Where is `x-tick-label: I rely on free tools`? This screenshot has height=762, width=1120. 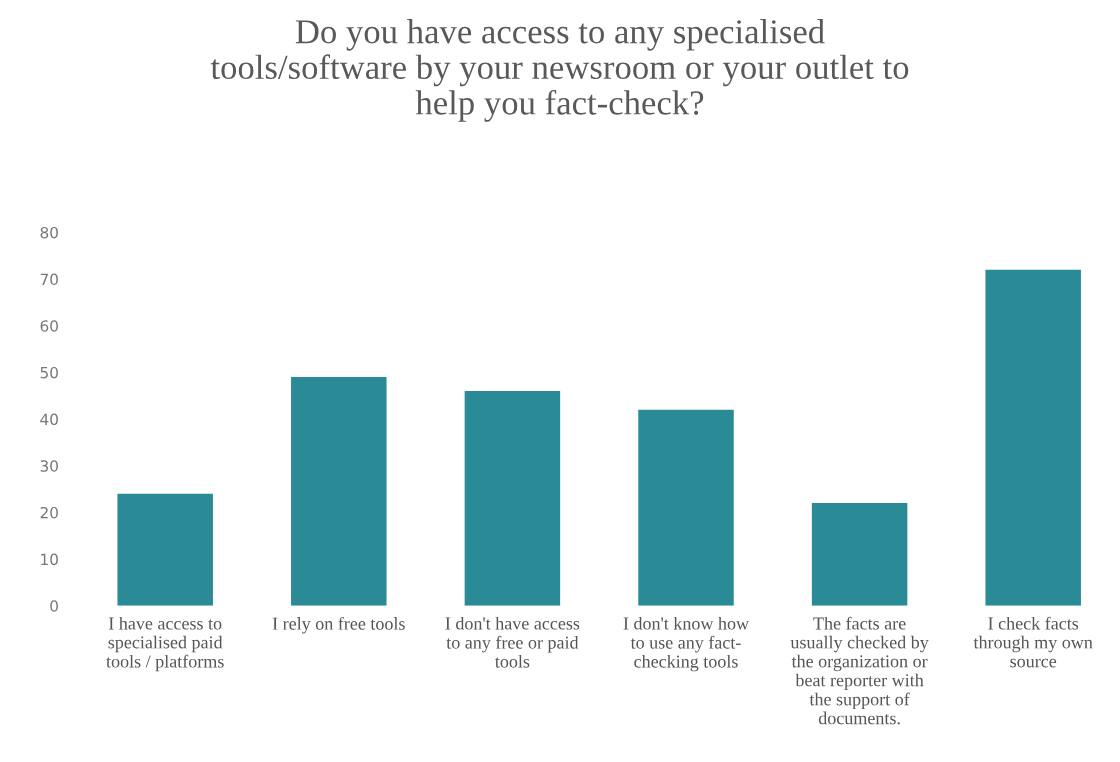
x-tick-label: I rely on free tools is located at coordinates (338, 625).